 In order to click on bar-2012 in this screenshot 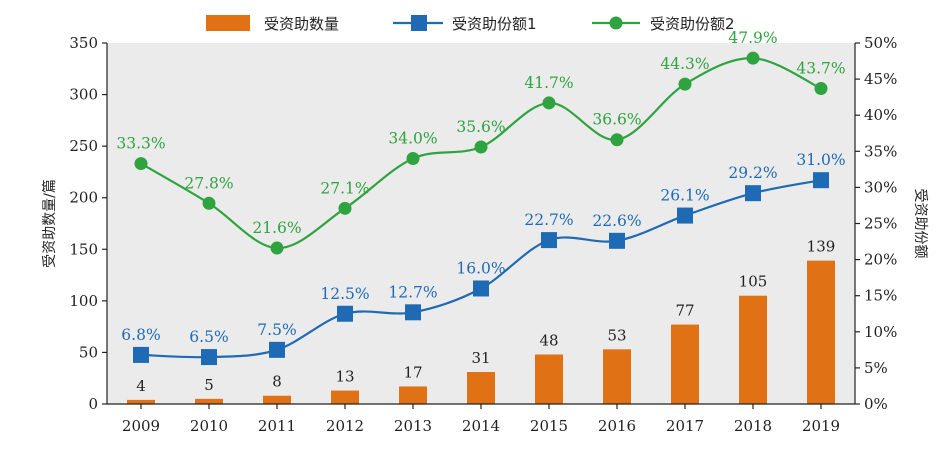, I will do `click(345, 397)`.